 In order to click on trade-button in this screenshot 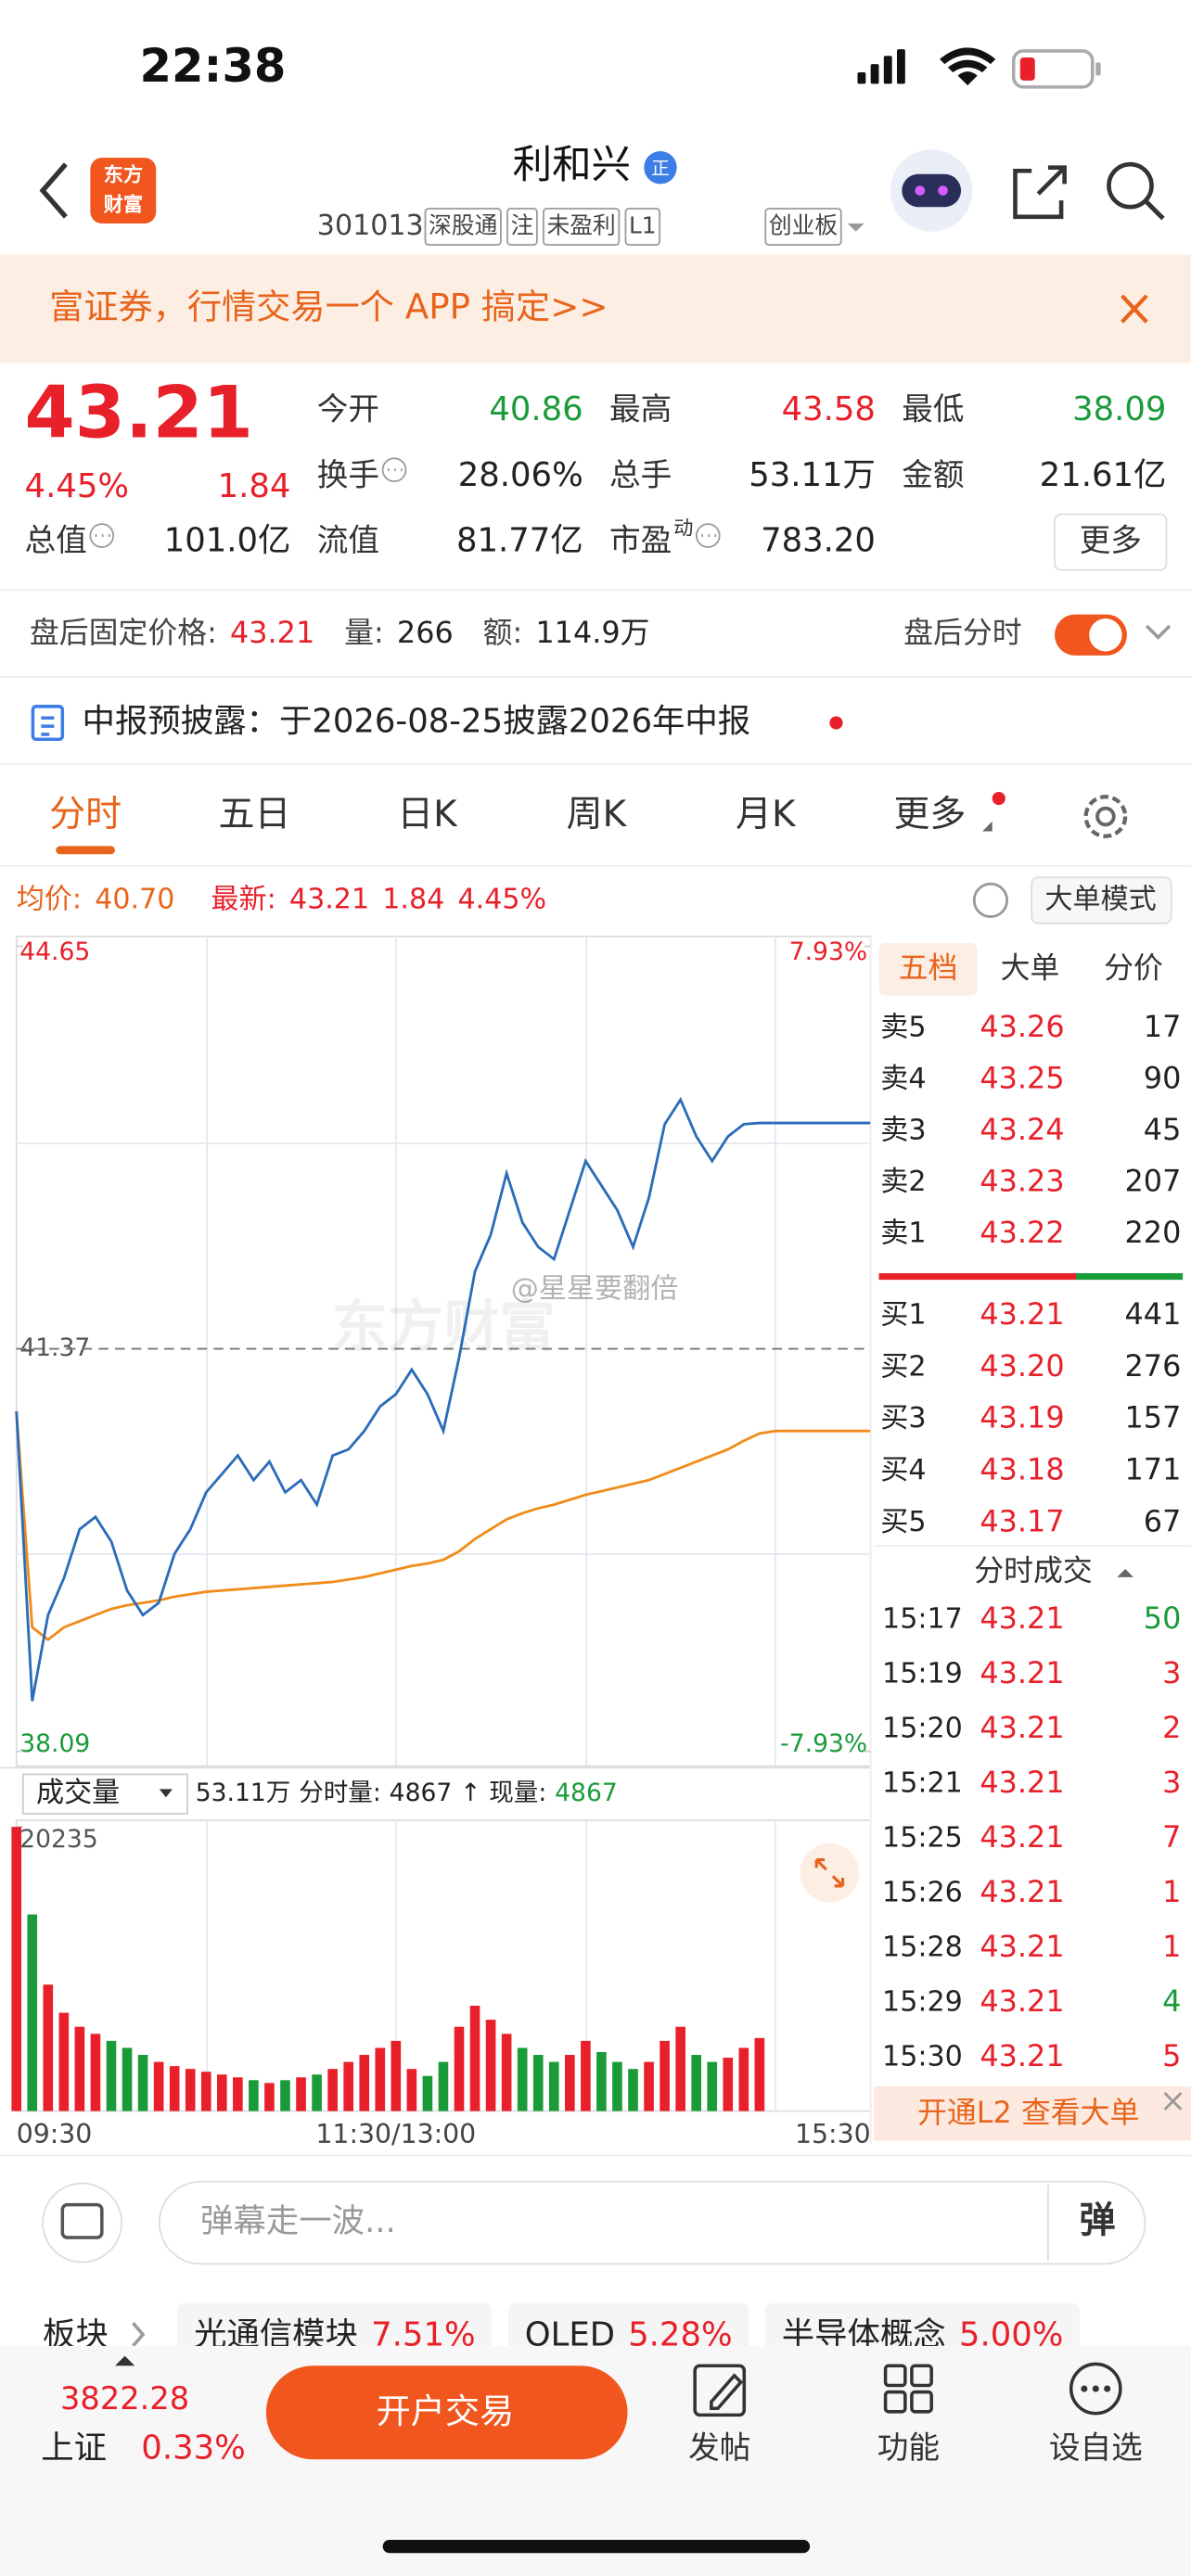, I will do `click(446, 2413)`.